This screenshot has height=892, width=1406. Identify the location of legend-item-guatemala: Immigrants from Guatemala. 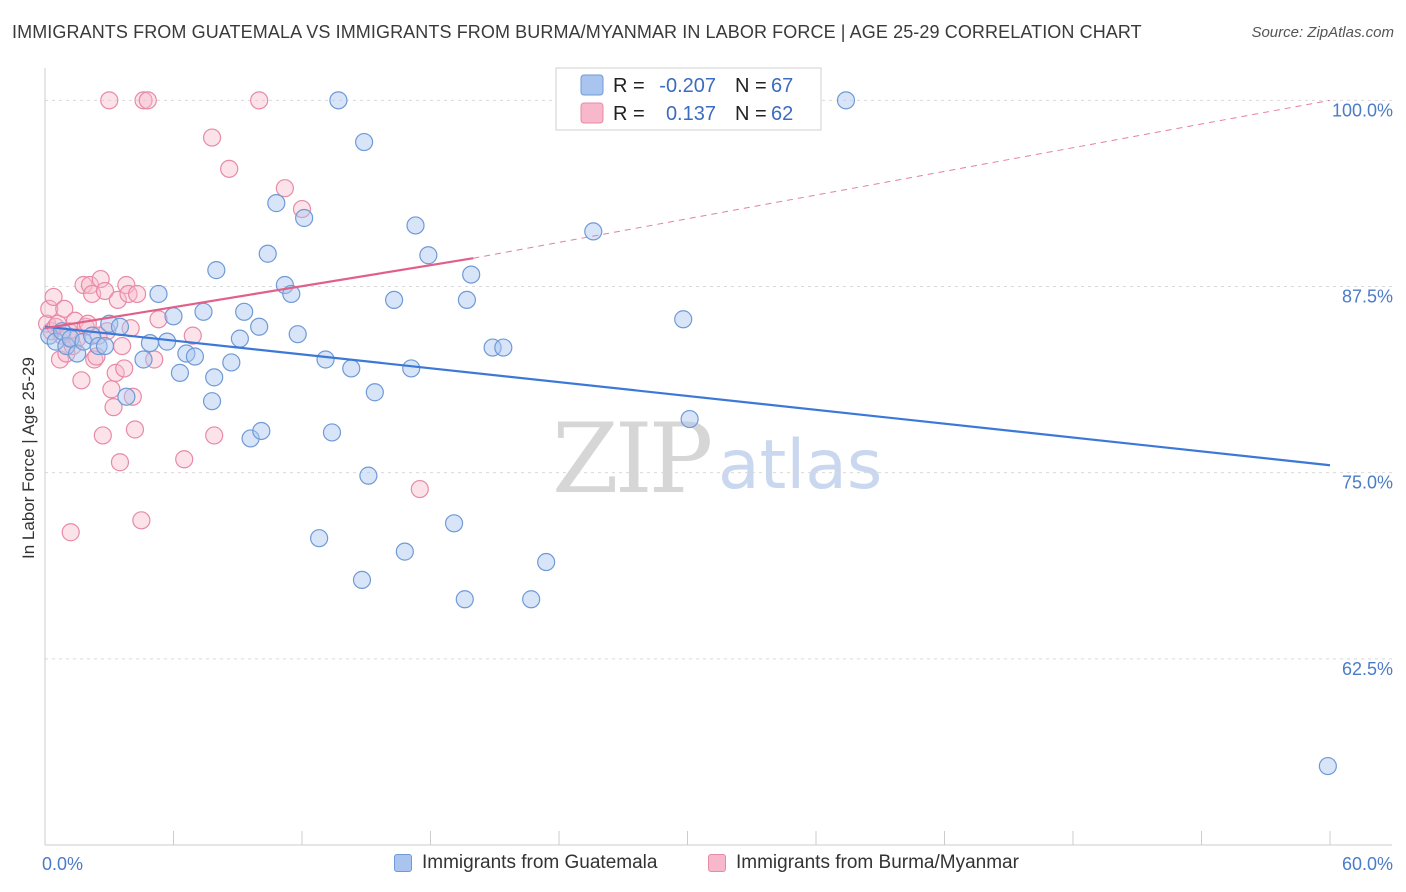
(525, 863).